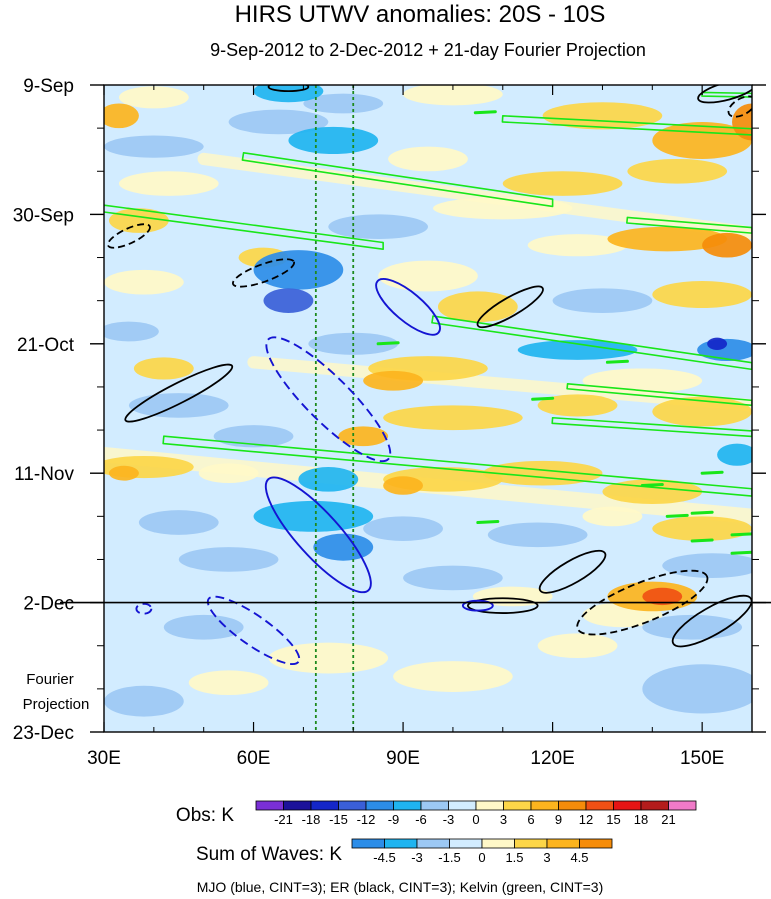 This screenshot has height=899, width=771. Describe the element at coordinates (44, 474) in the screenshot. I see `y-tick-label: 11-Nov` at that location.